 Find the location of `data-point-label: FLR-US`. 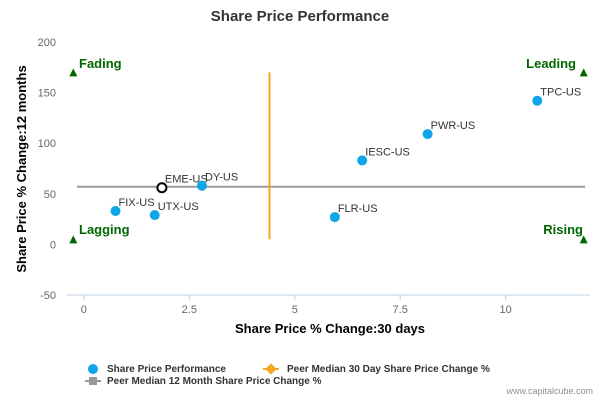

data-point-label: FLR-US is located at coordinates (358, 209).